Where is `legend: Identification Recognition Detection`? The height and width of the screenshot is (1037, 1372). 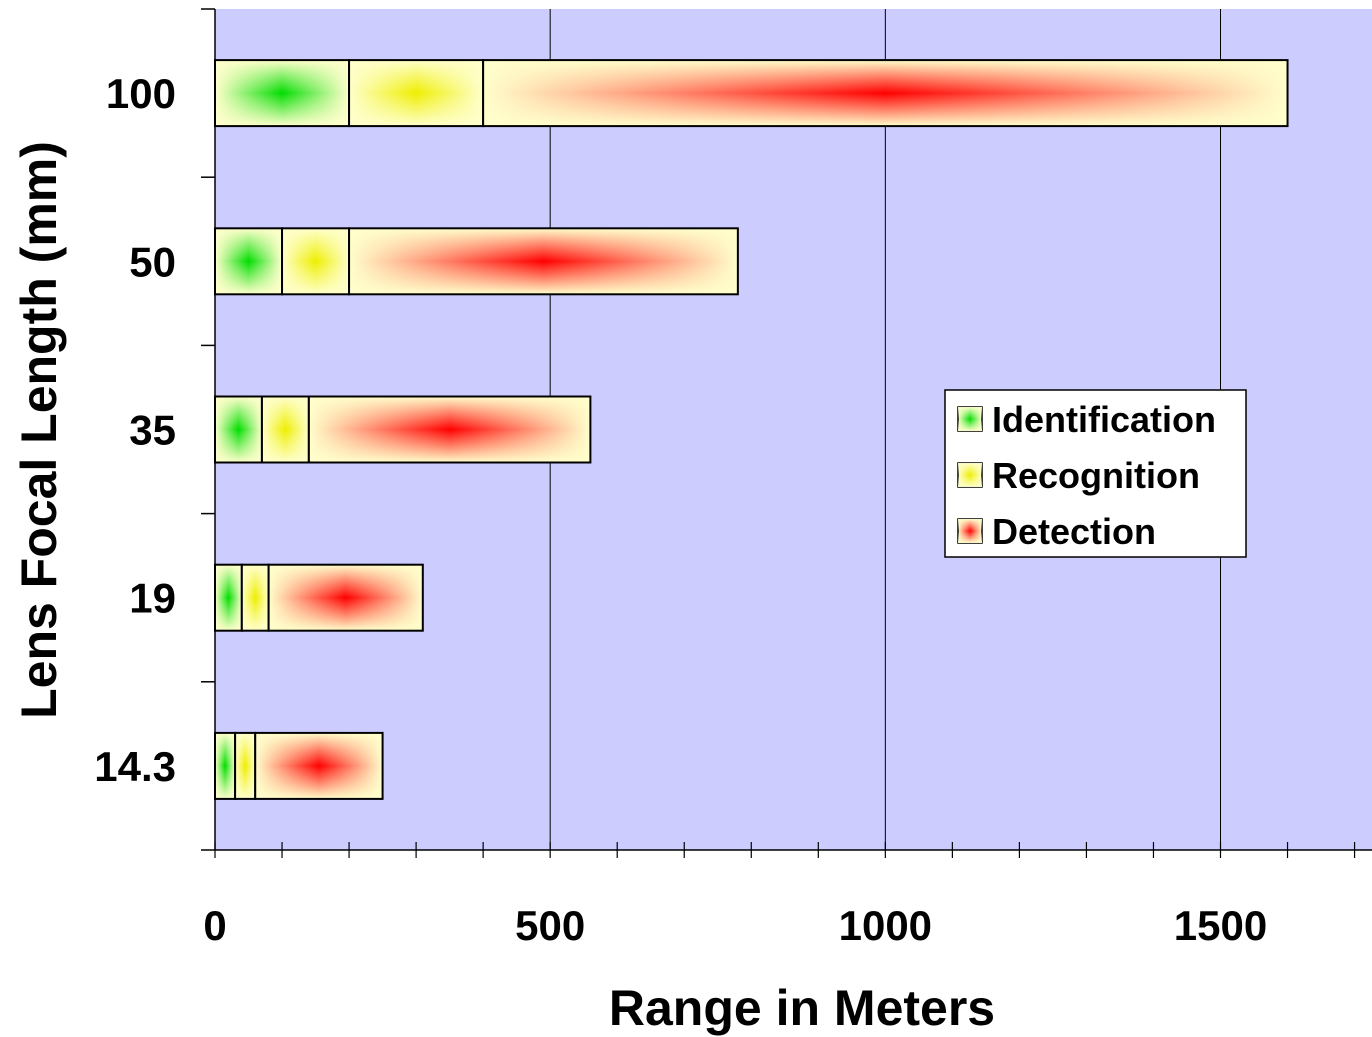 legend: Identification Recognition Detection is located at coordinates (1095, 473).